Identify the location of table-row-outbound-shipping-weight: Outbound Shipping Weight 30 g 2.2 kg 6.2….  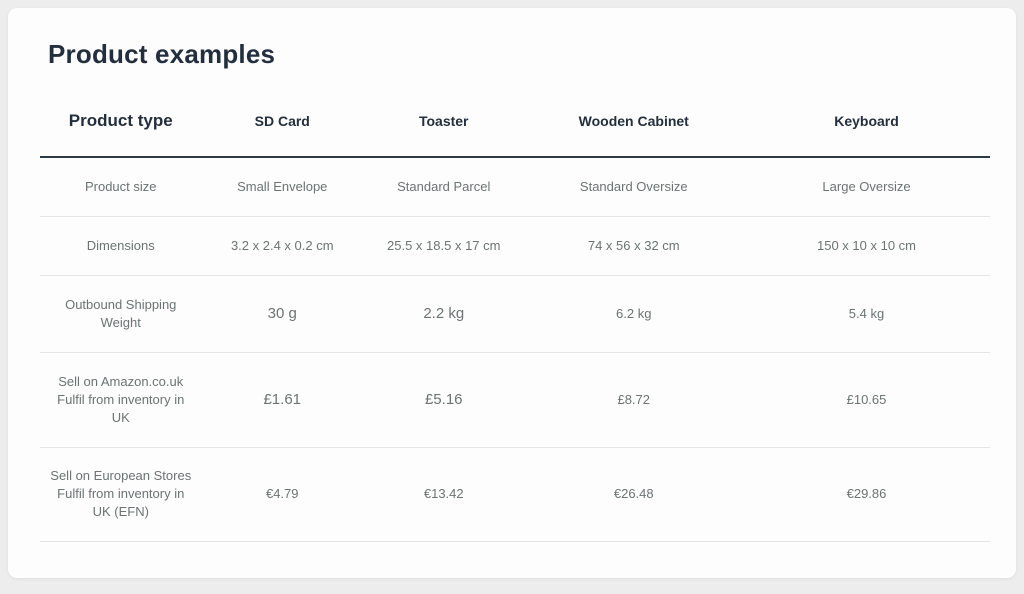
(515, 314).